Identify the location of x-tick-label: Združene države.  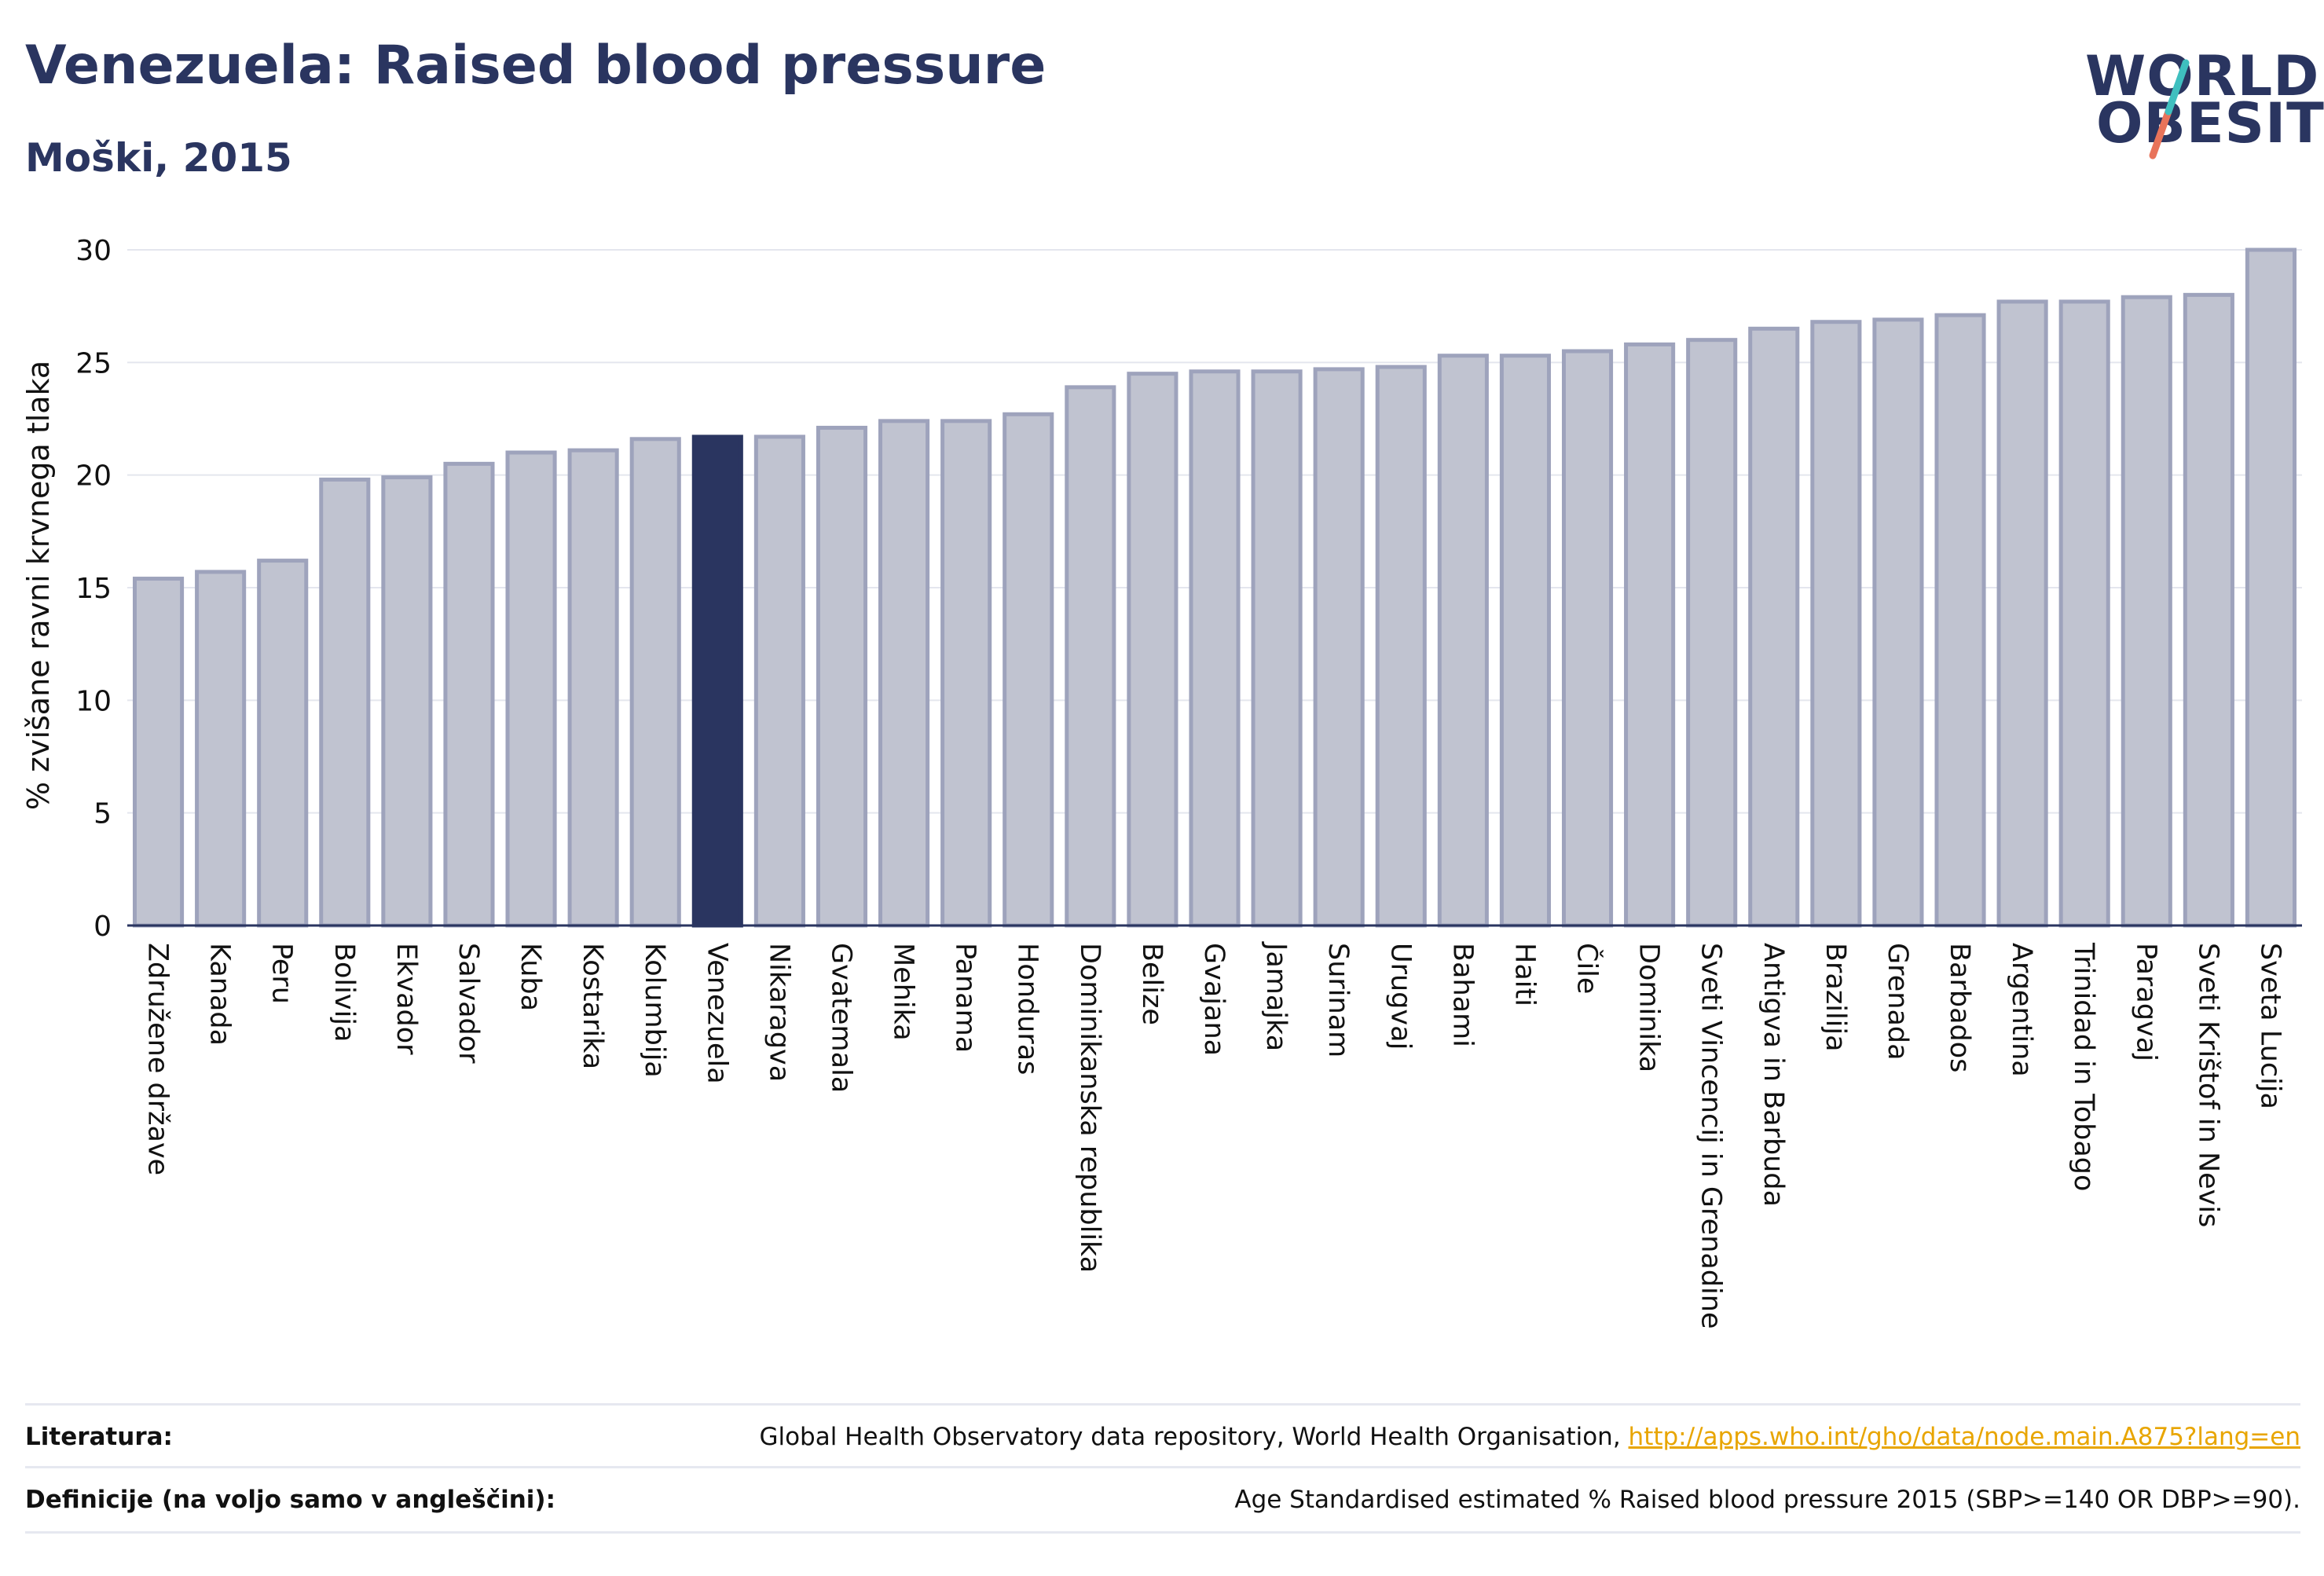
(158, 1059).